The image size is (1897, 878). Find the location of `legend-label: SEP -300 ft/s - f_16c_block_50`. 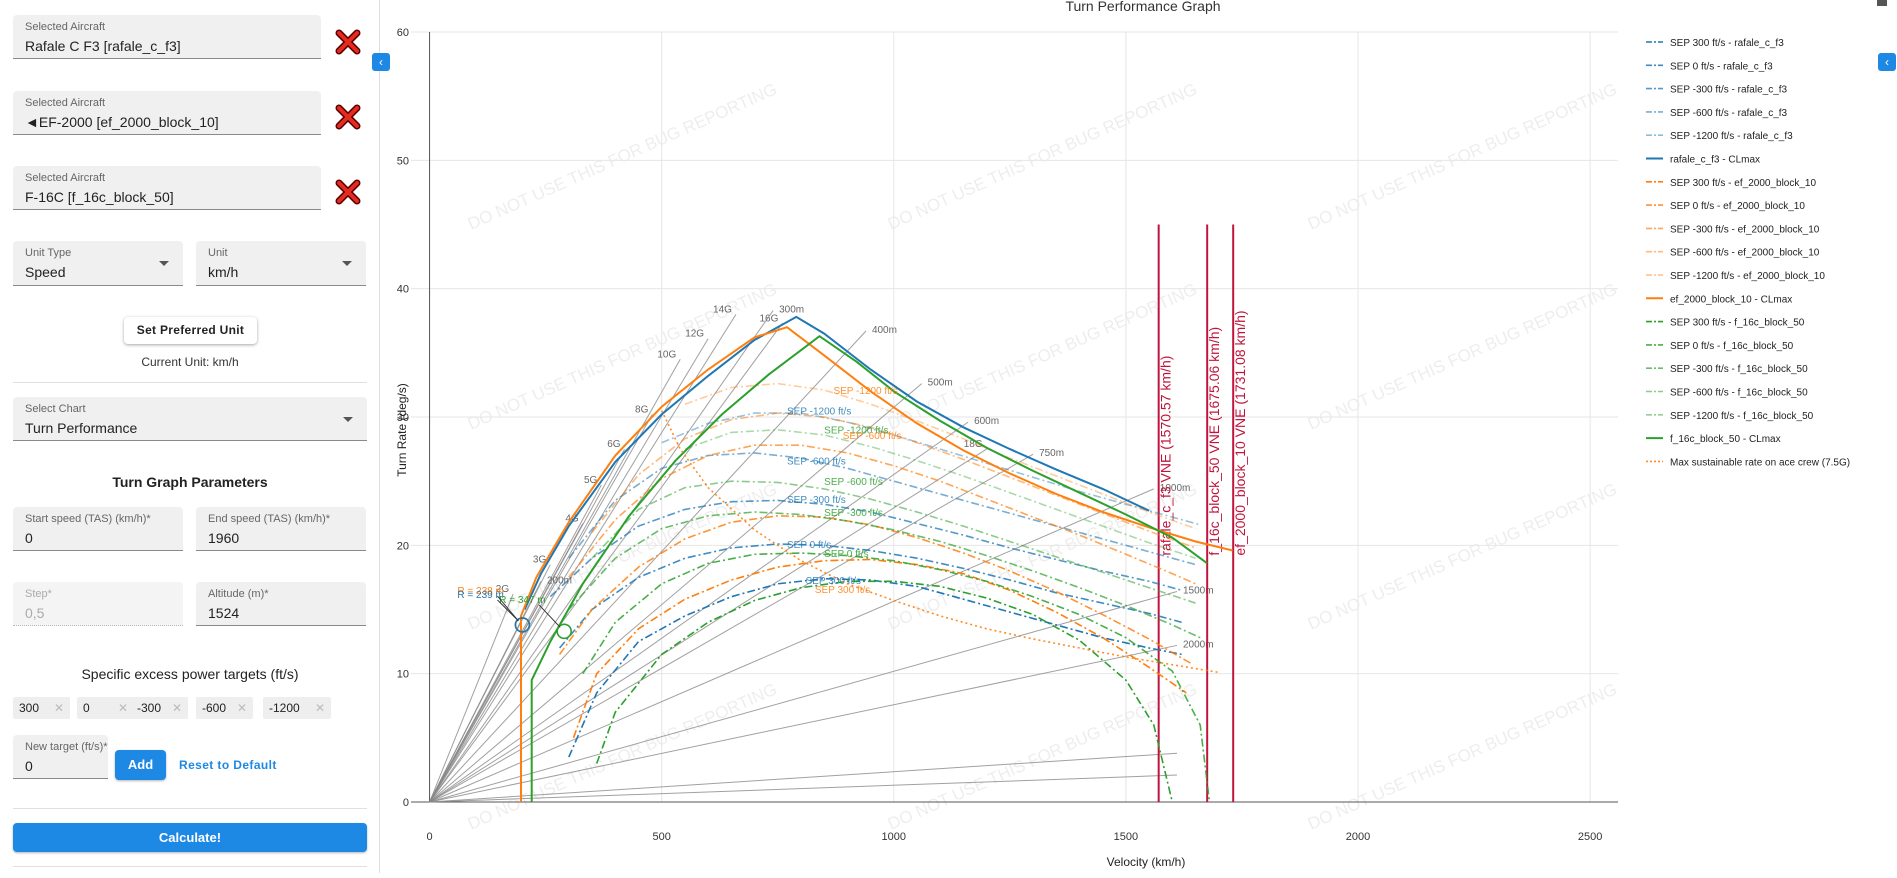

legend-label: SEP -300 ft/s - f_16c_block_50 is located at coordinates (1739, 369).